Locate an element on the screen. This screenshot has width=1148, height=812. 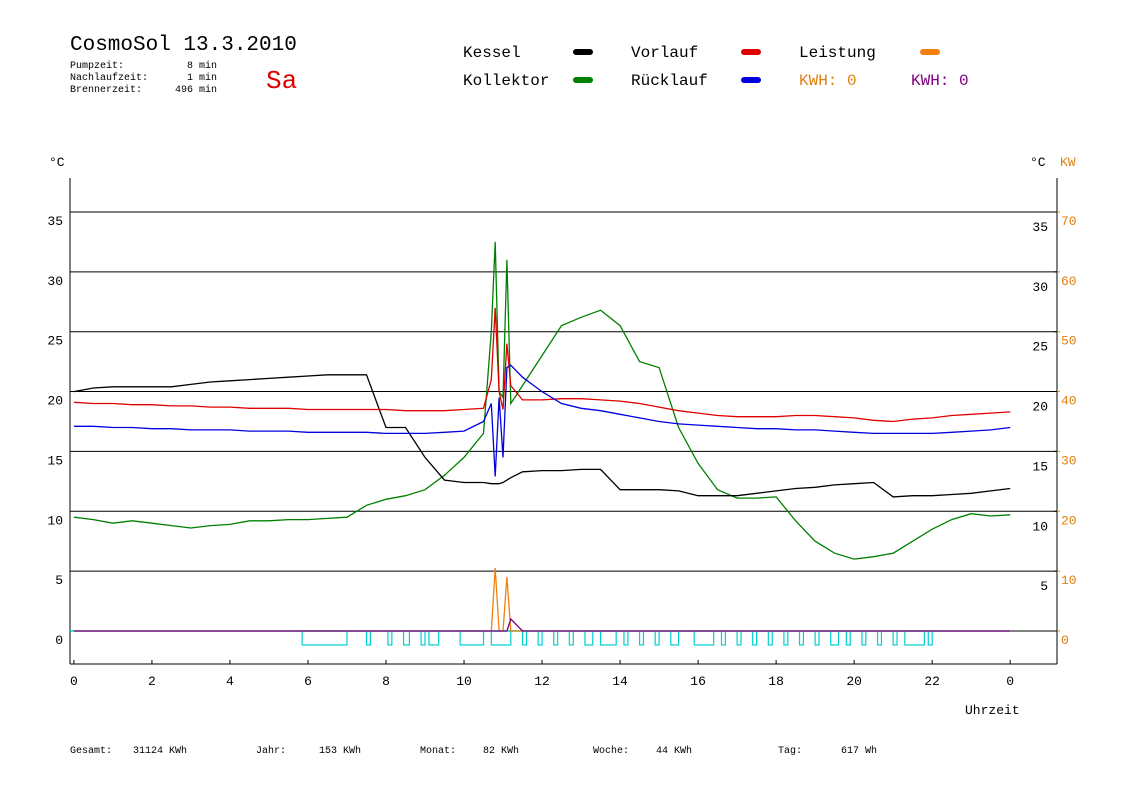
y-tick-label: 30 is located at coordinates (55, 281).